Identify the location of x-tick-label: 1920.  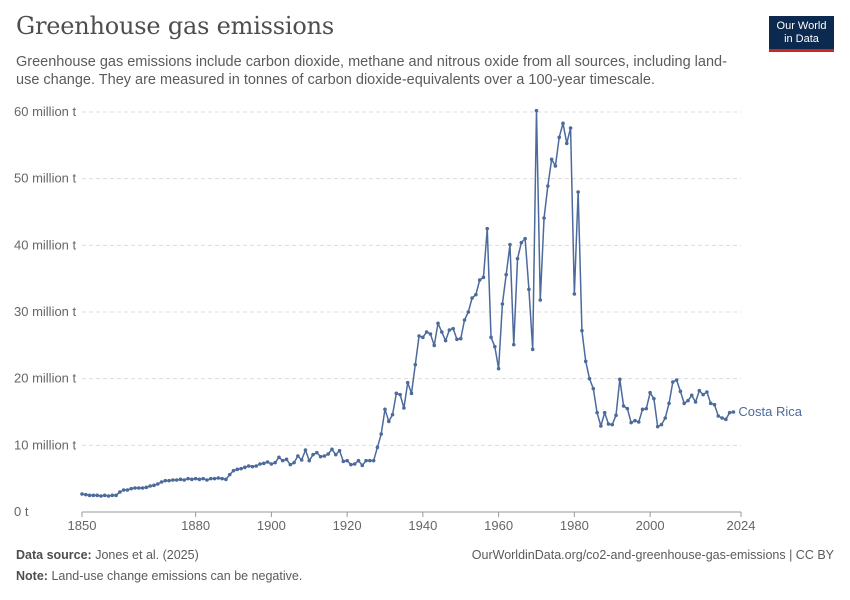
(347, 525).